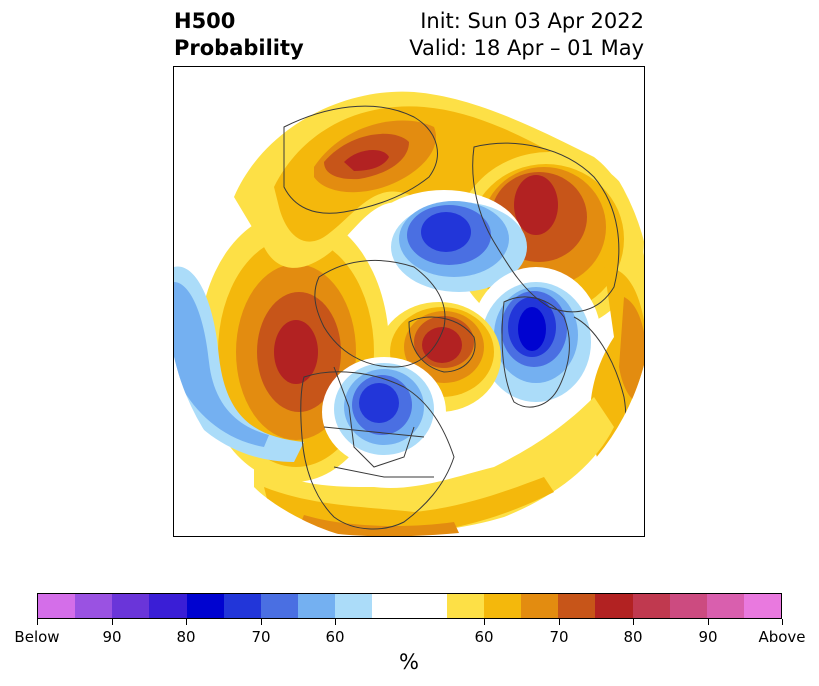 Image resolution: width=819 pixels, height=686 pixels. Describe the element at coordinates (205, 21) in the screenshot. I see `title-variable: H500` at that location.